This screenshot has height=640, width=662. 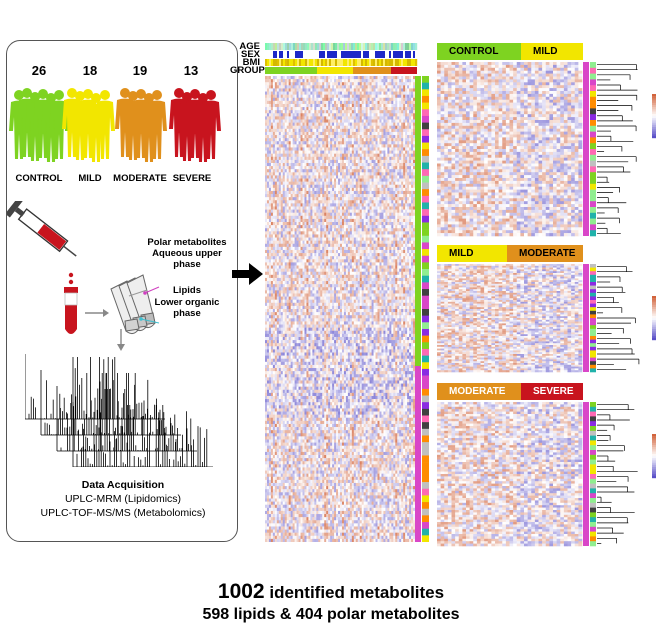 I want to click on blood-tube-icon, so click(x=71, y=310).